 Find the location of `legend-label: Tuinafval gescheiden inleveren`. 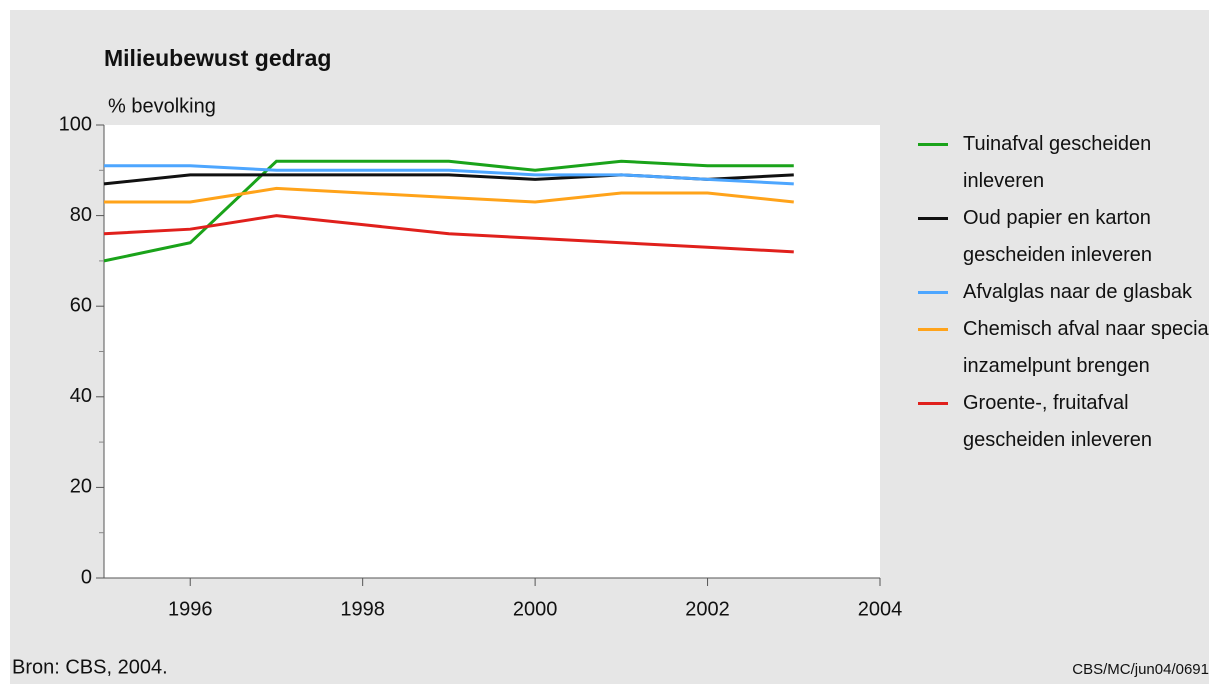

legend-label: Tuinafval gescheiden inleveren is located at coordinates (1057, 162).